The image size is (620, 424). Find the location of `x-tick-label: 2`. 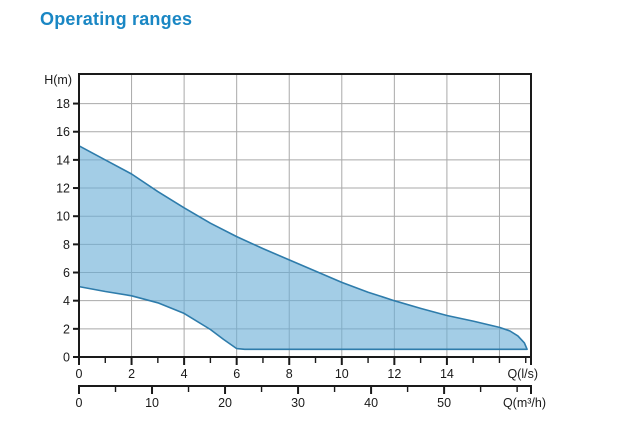

x-tick-label: 2 is located at coordinates (131, 374).